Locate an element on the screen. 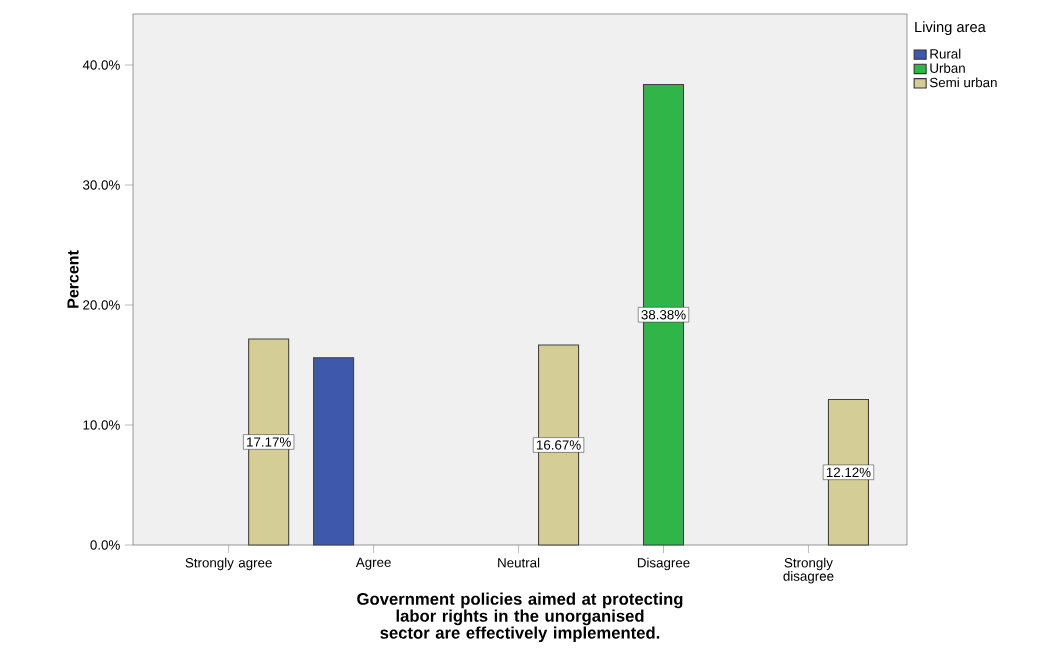 The image size is (1045, 660). y-tick-label: 0.0% is located at coordinates (105, 545).